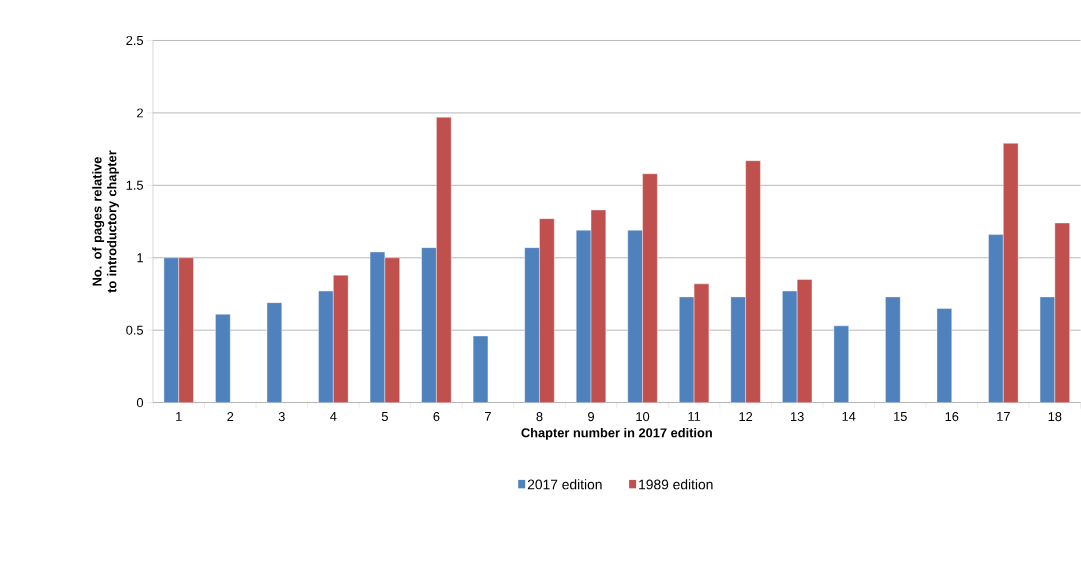  Describe the element at coordinates (135, 41) in the screenshot. I see `y-tick-label: 2.5` at that location.